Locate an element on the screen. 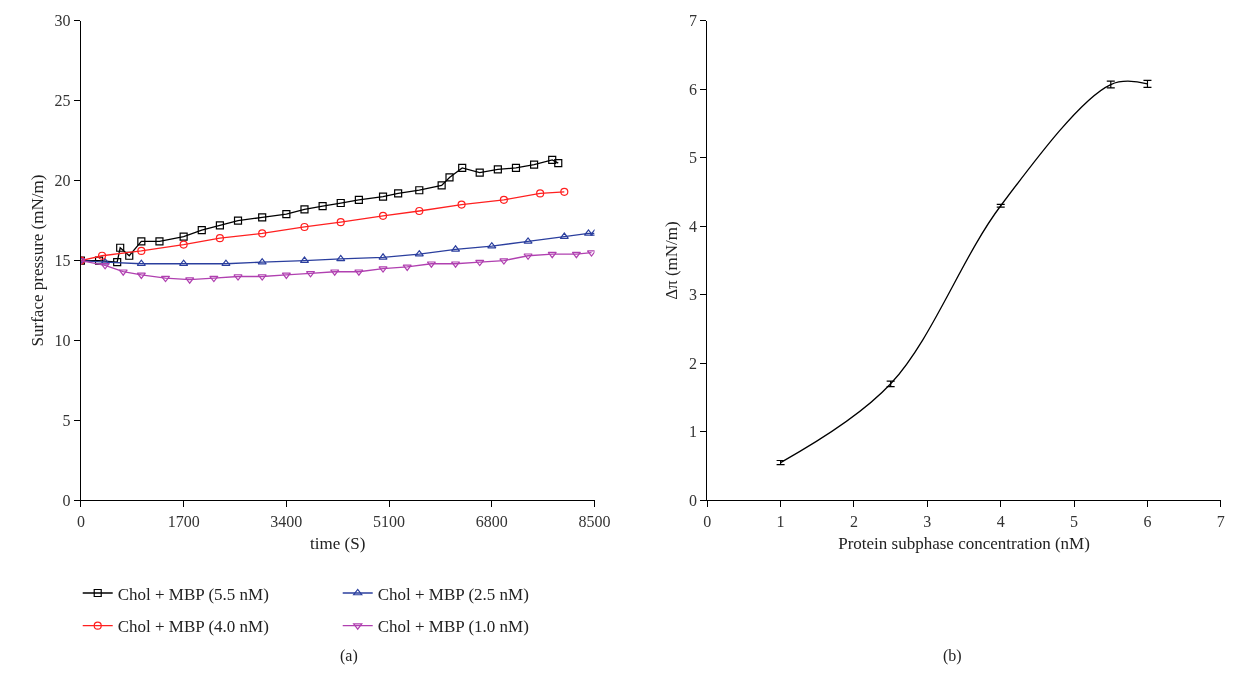  y-tick-label: 10 is located at coordinates (62, 341).